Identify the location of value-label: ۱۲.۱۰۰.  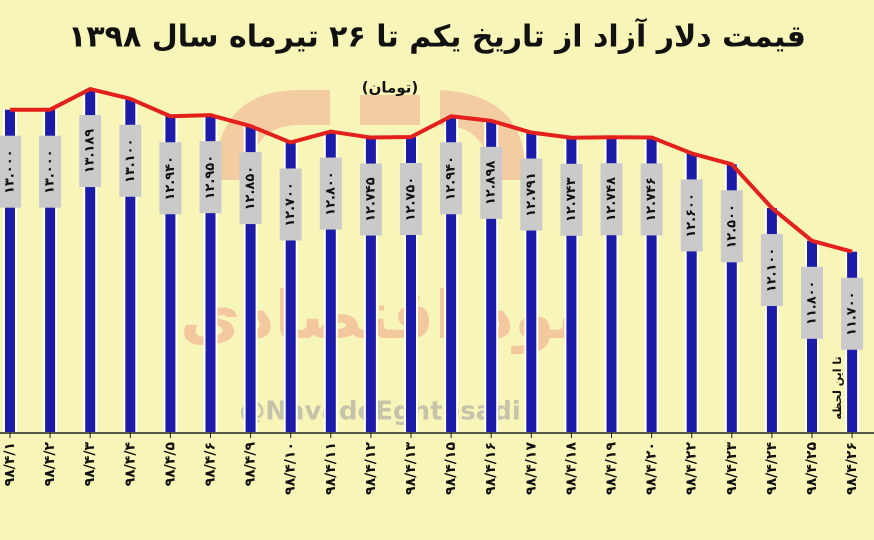
(771, 270).